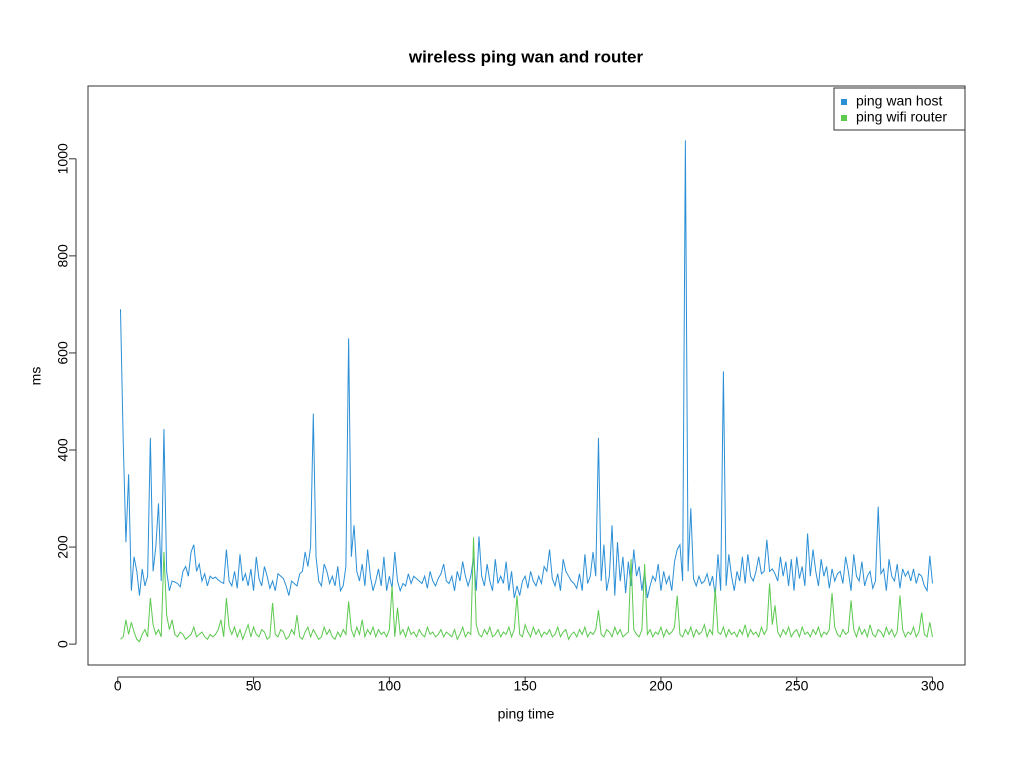 The image size is (1024, 768). I want to click on y-tick-label: 200, so click(63, 547).